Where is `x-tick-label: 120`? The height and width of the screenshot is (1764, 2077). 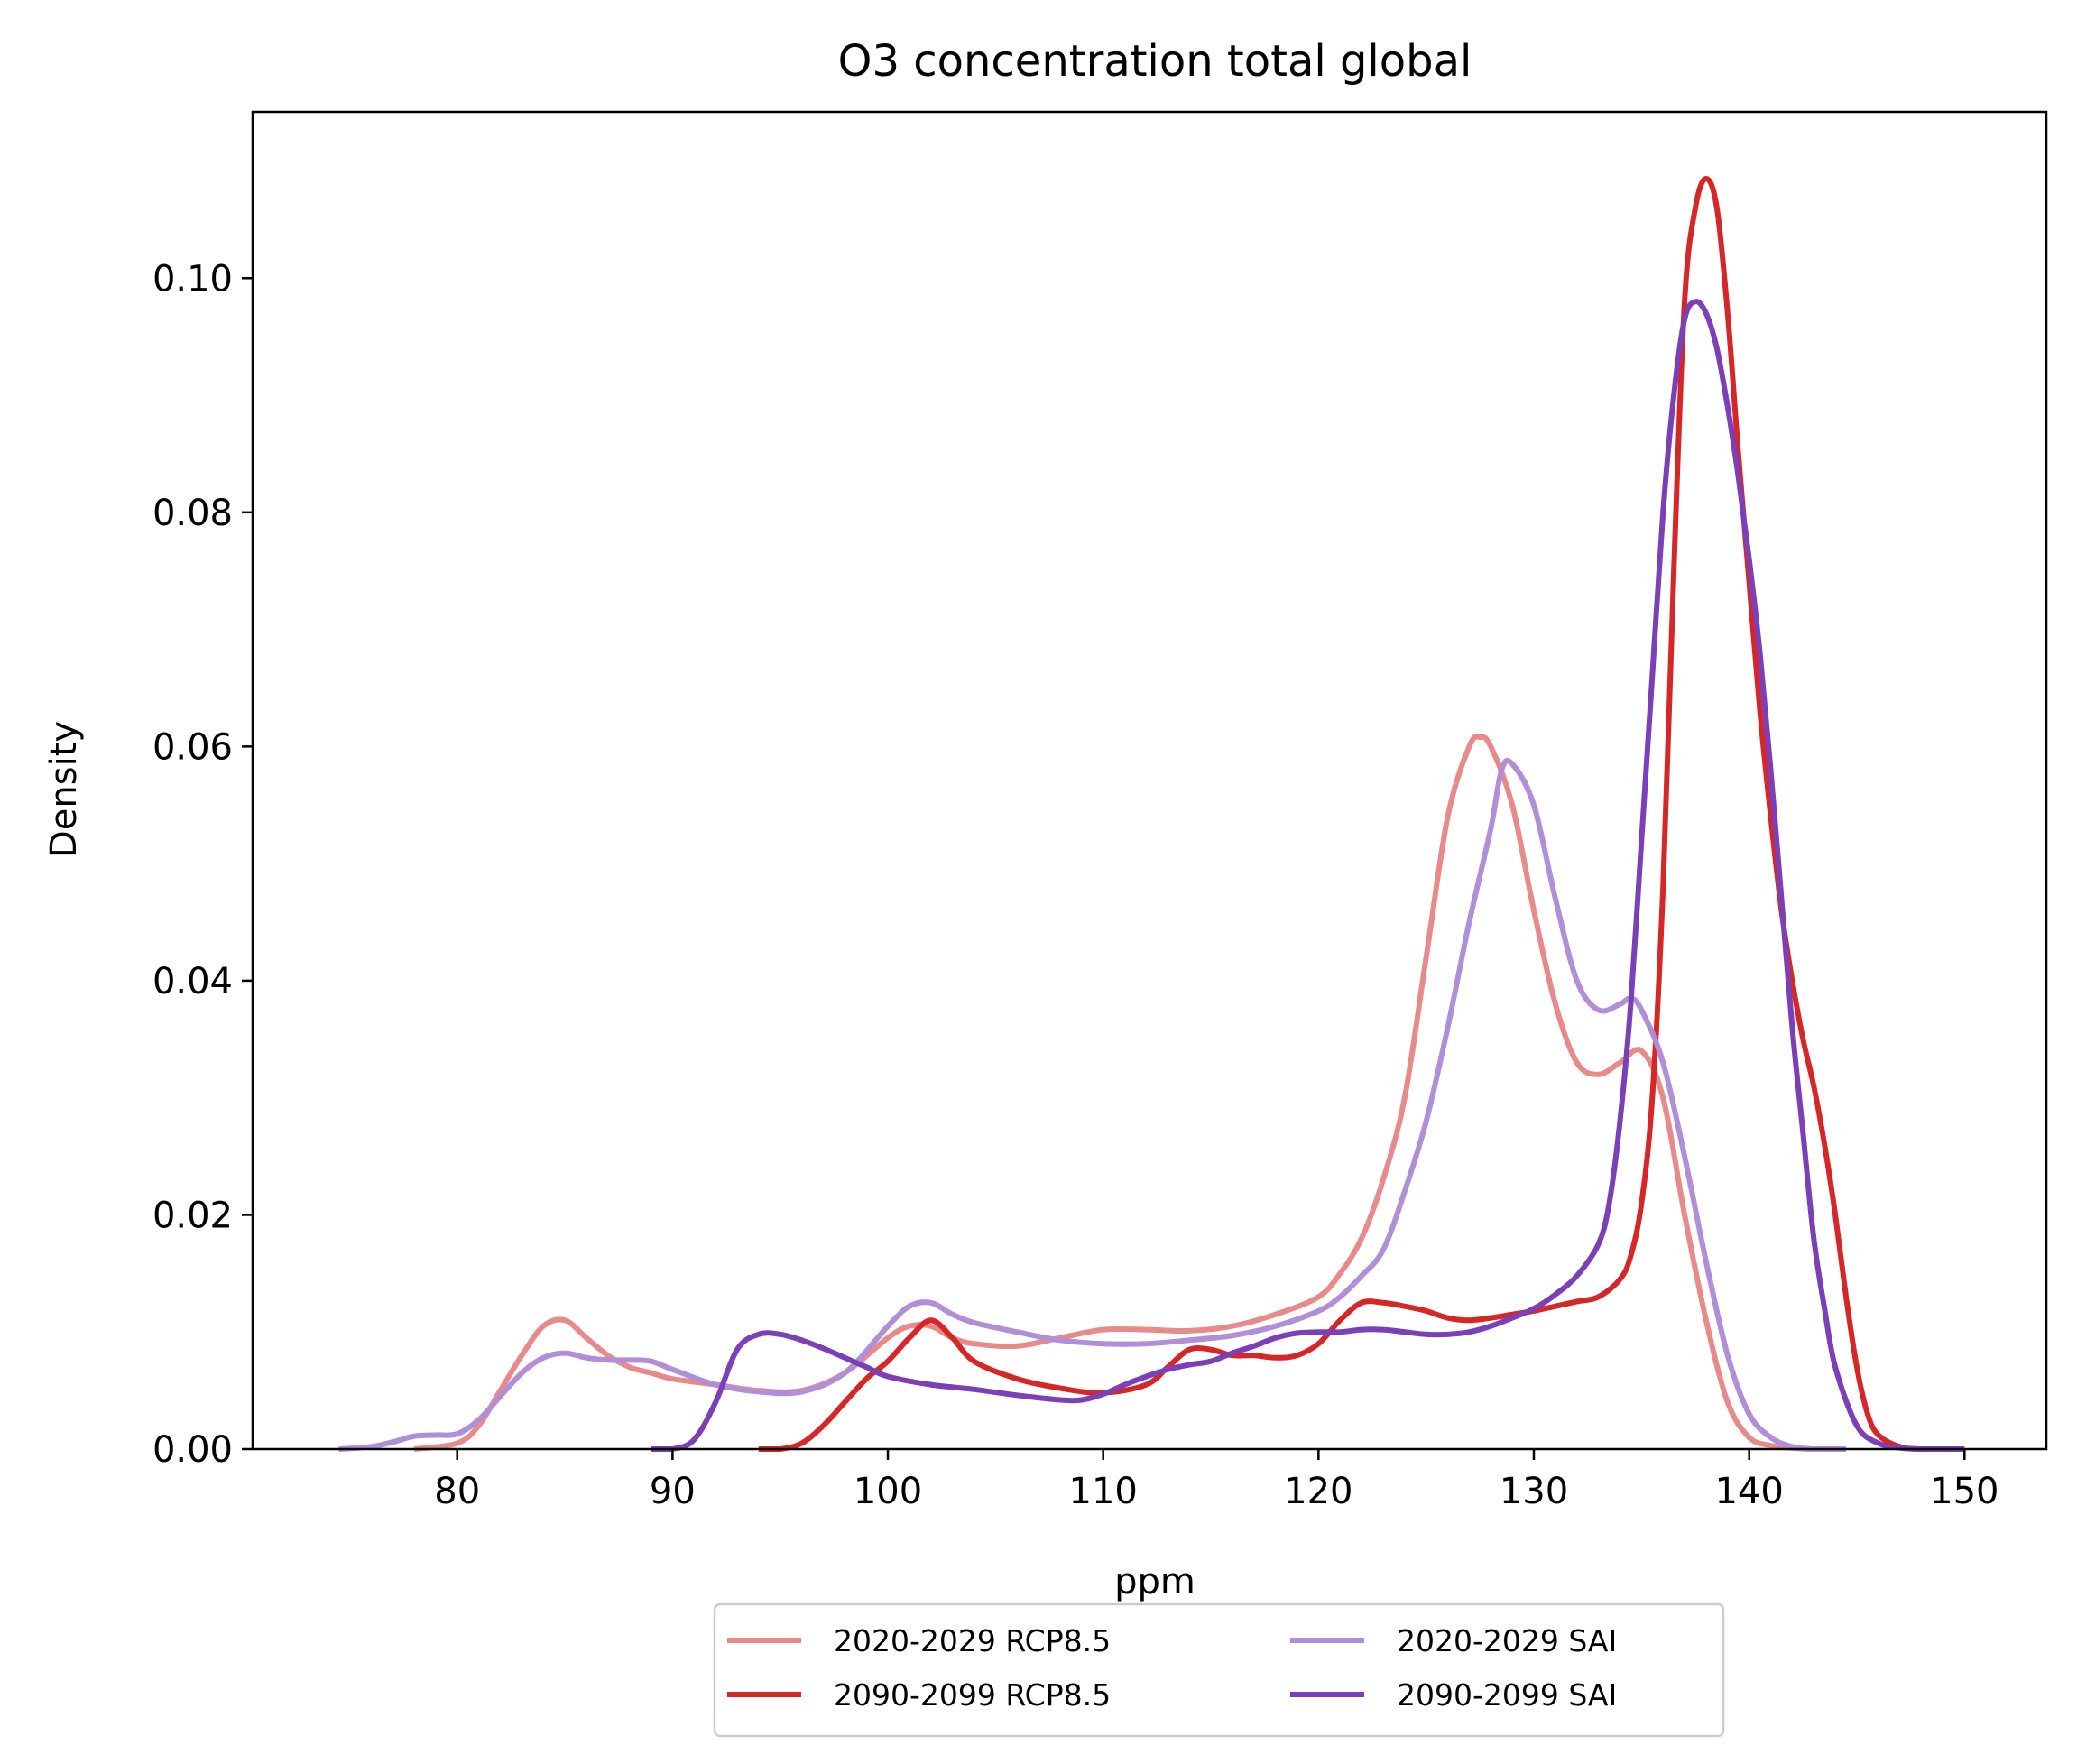
x-tick-label: 120 is located at coordinates (1318, 1492).